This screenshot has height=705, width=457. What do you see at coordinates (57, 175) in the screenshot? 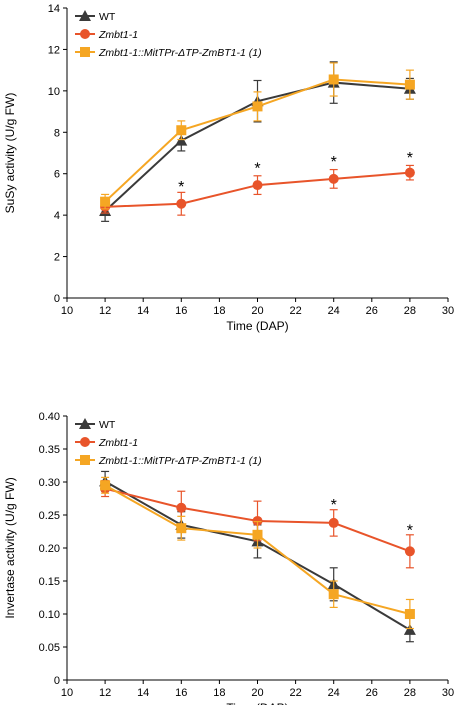
I see `y-tick-label: 6` at bounding box center [57, 175].